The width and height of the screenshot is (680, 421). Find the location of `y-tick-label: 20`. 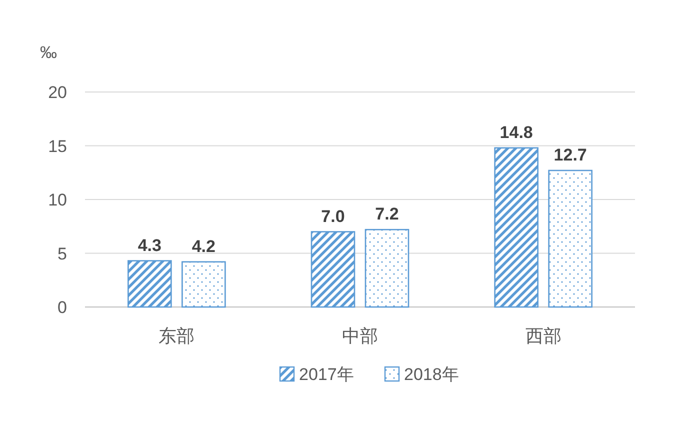

y-tick-label: 20 is located at coordinates (57, 92).